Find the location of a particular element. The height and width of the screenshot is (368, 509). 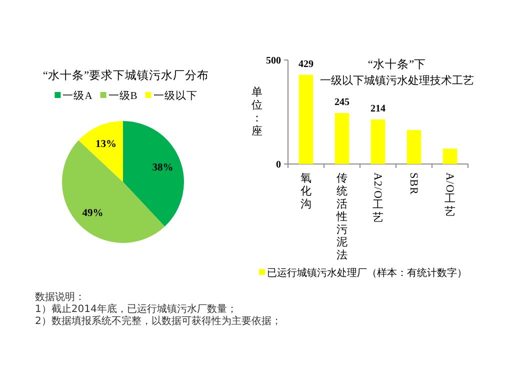

legend-label: 一级A is located at coordinates (77, 96).